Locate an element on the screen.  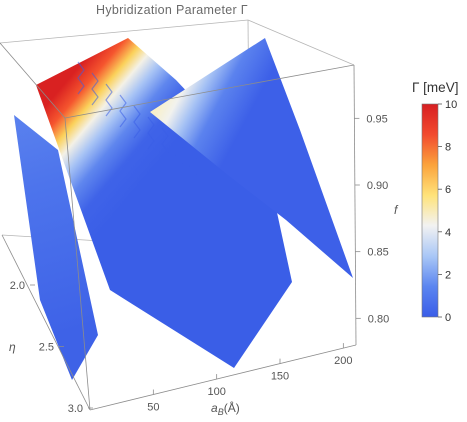
colorbar-bar is located at coordinates (430, 210).